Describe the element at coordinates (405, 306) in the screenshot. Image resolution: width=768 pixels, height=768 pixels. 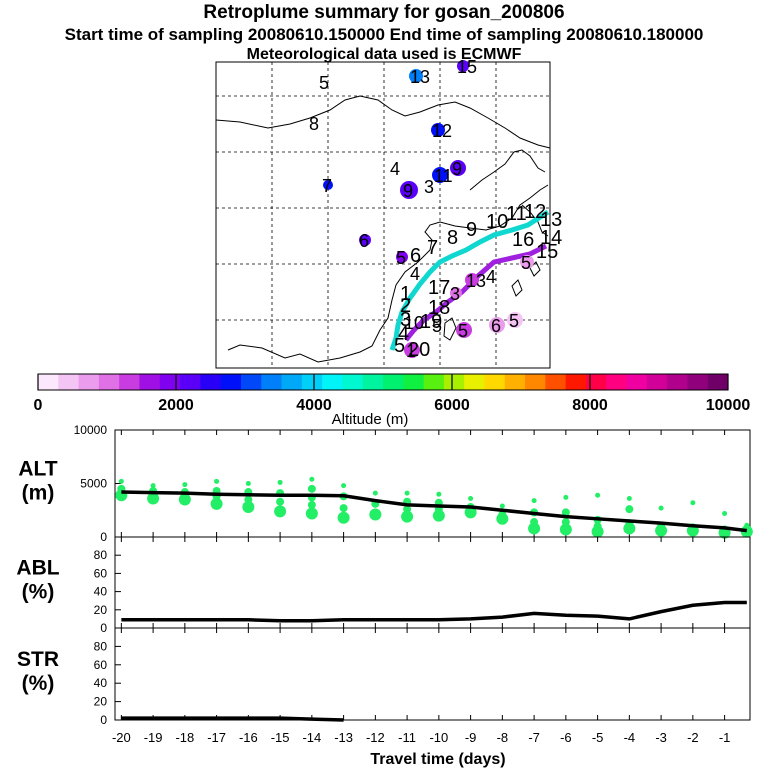
I see `trajectory-day-label: 2` at that location.